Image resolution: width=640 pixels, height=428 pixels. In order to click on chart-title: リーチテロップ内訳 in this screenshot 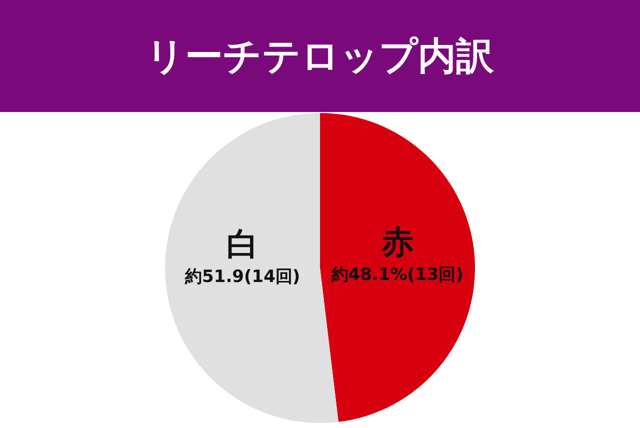, I will do `click(320, 56)`.